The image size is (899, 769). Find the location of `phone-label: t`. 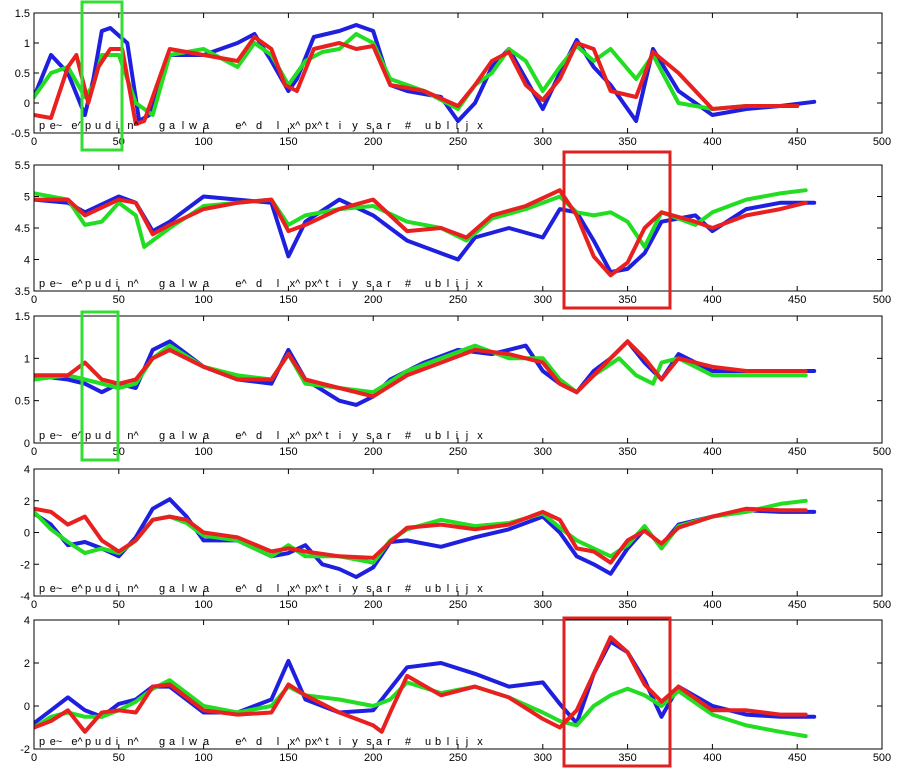

phone-label: t is located at coordinates (326, 742).